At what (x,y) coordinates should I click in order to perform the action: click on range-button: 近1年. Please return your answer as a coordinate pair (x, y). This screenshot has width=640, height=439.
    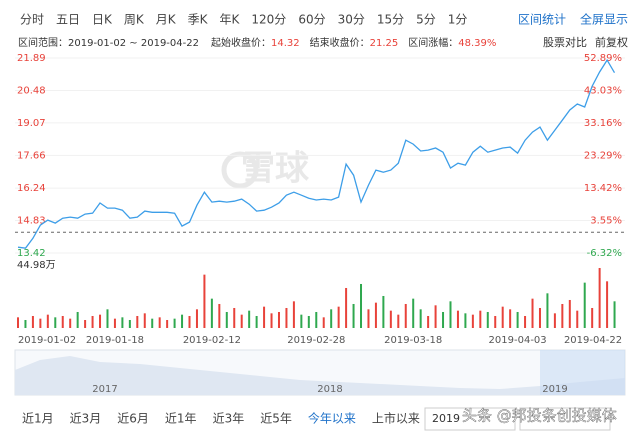
    Looking at the image, I should click on (181, 419).